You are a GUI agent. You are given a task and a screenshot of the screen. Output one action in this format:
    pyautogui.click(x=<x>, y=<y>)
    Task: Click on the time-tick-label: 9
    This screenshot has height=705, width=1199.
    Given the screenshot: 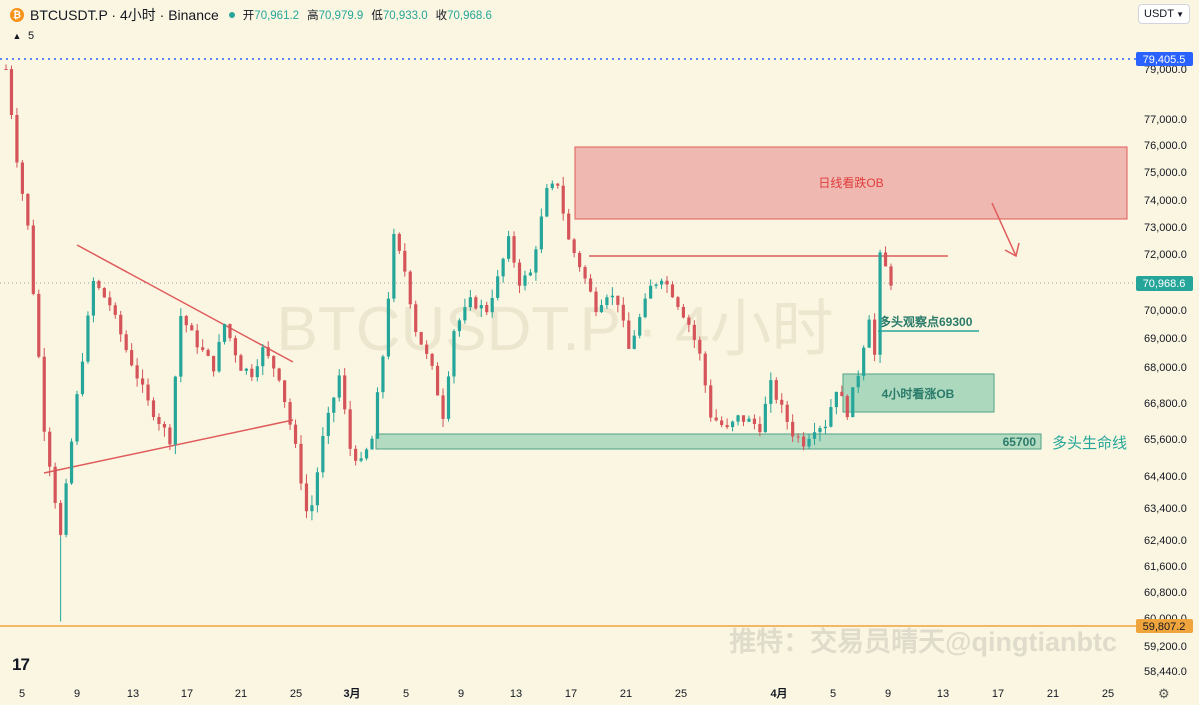 What is the action you would take?
    pyautogui.click(x=461, y=694)
    